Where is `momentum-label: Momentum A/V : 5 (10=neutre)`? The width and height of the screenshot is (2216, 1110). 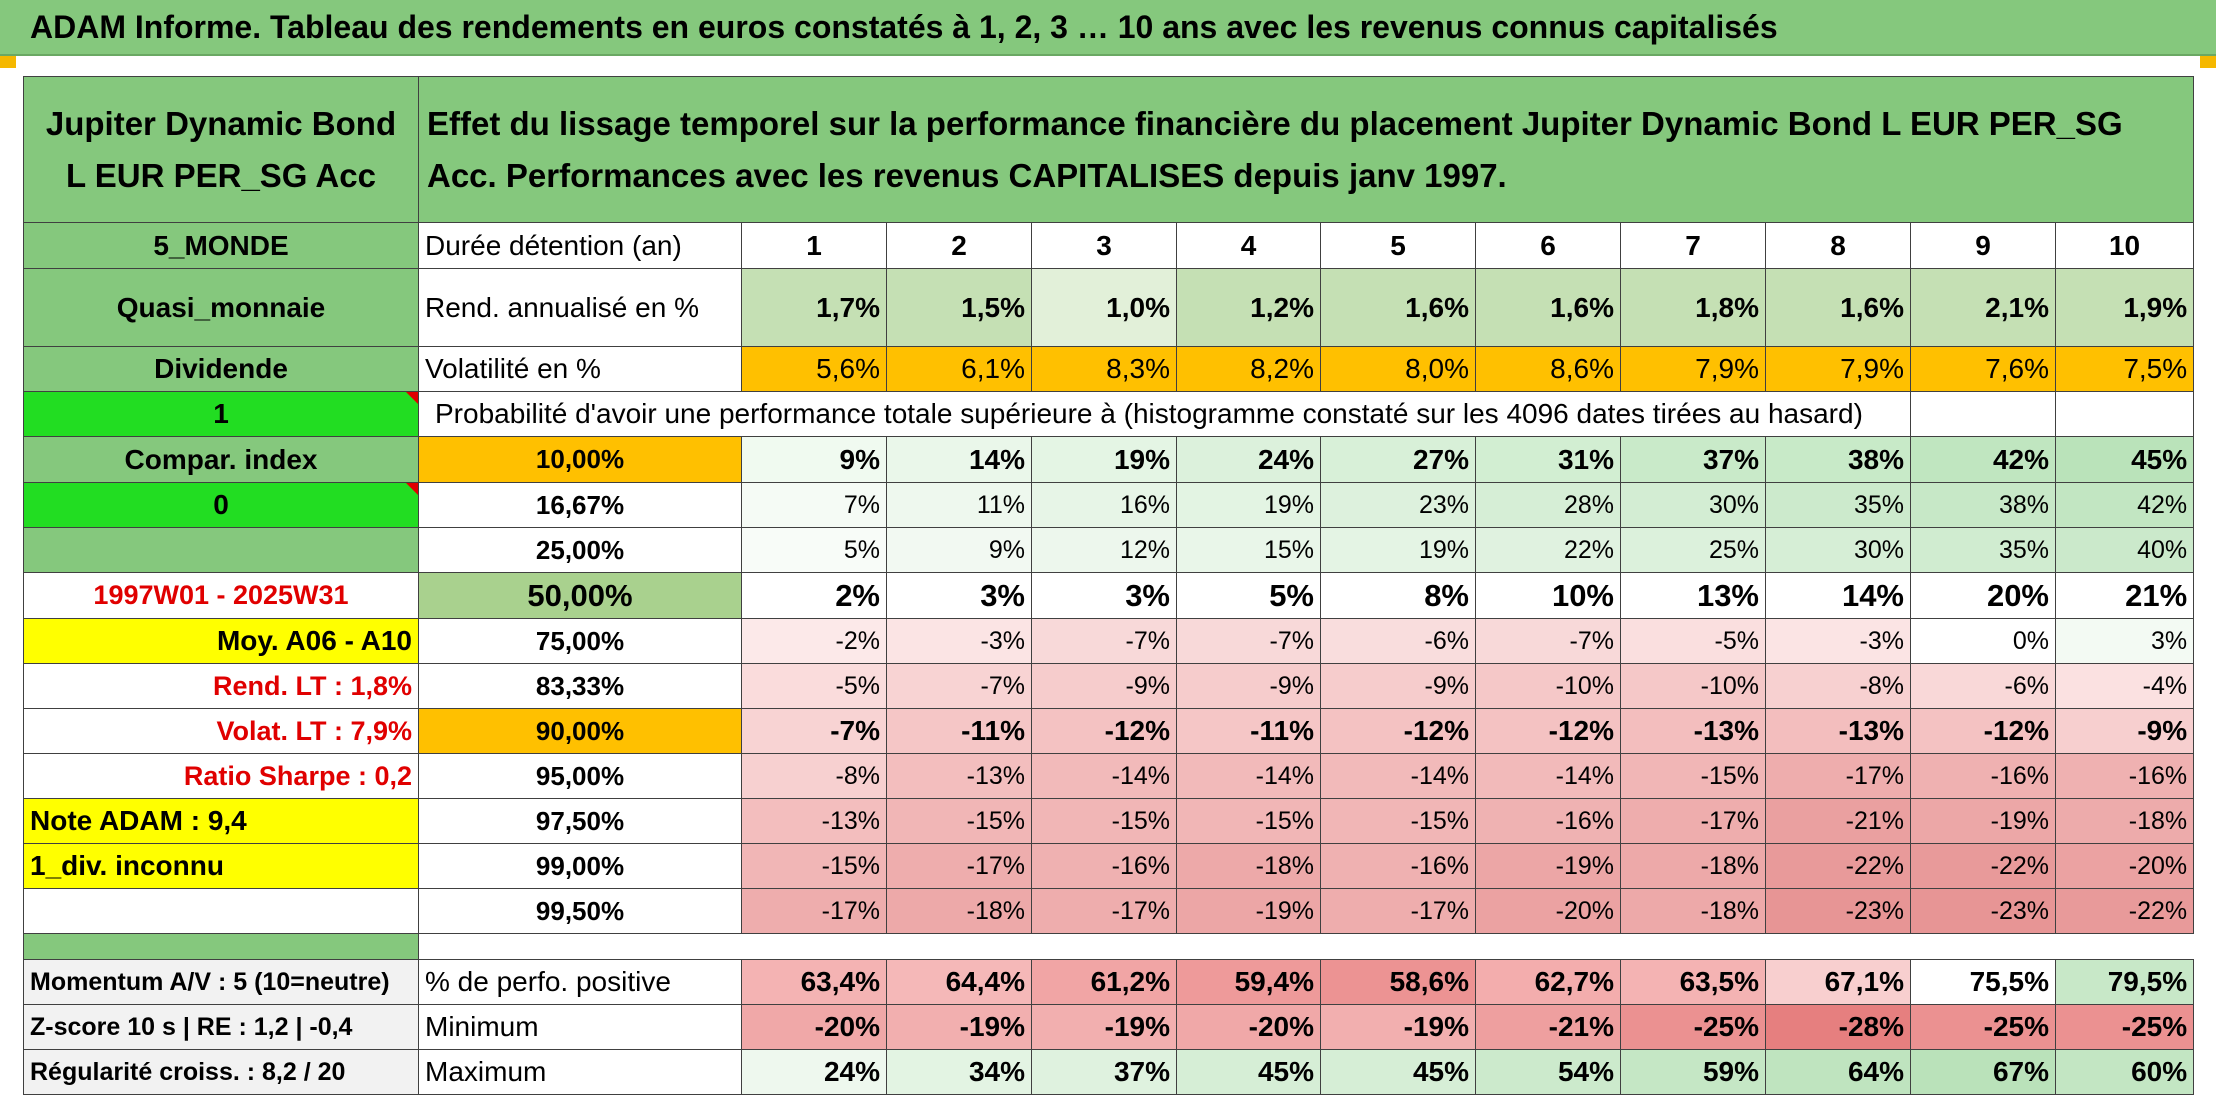
momentum-label: Momentum A/V : 5 (10=neutre) is located at coordinates (221, 982).